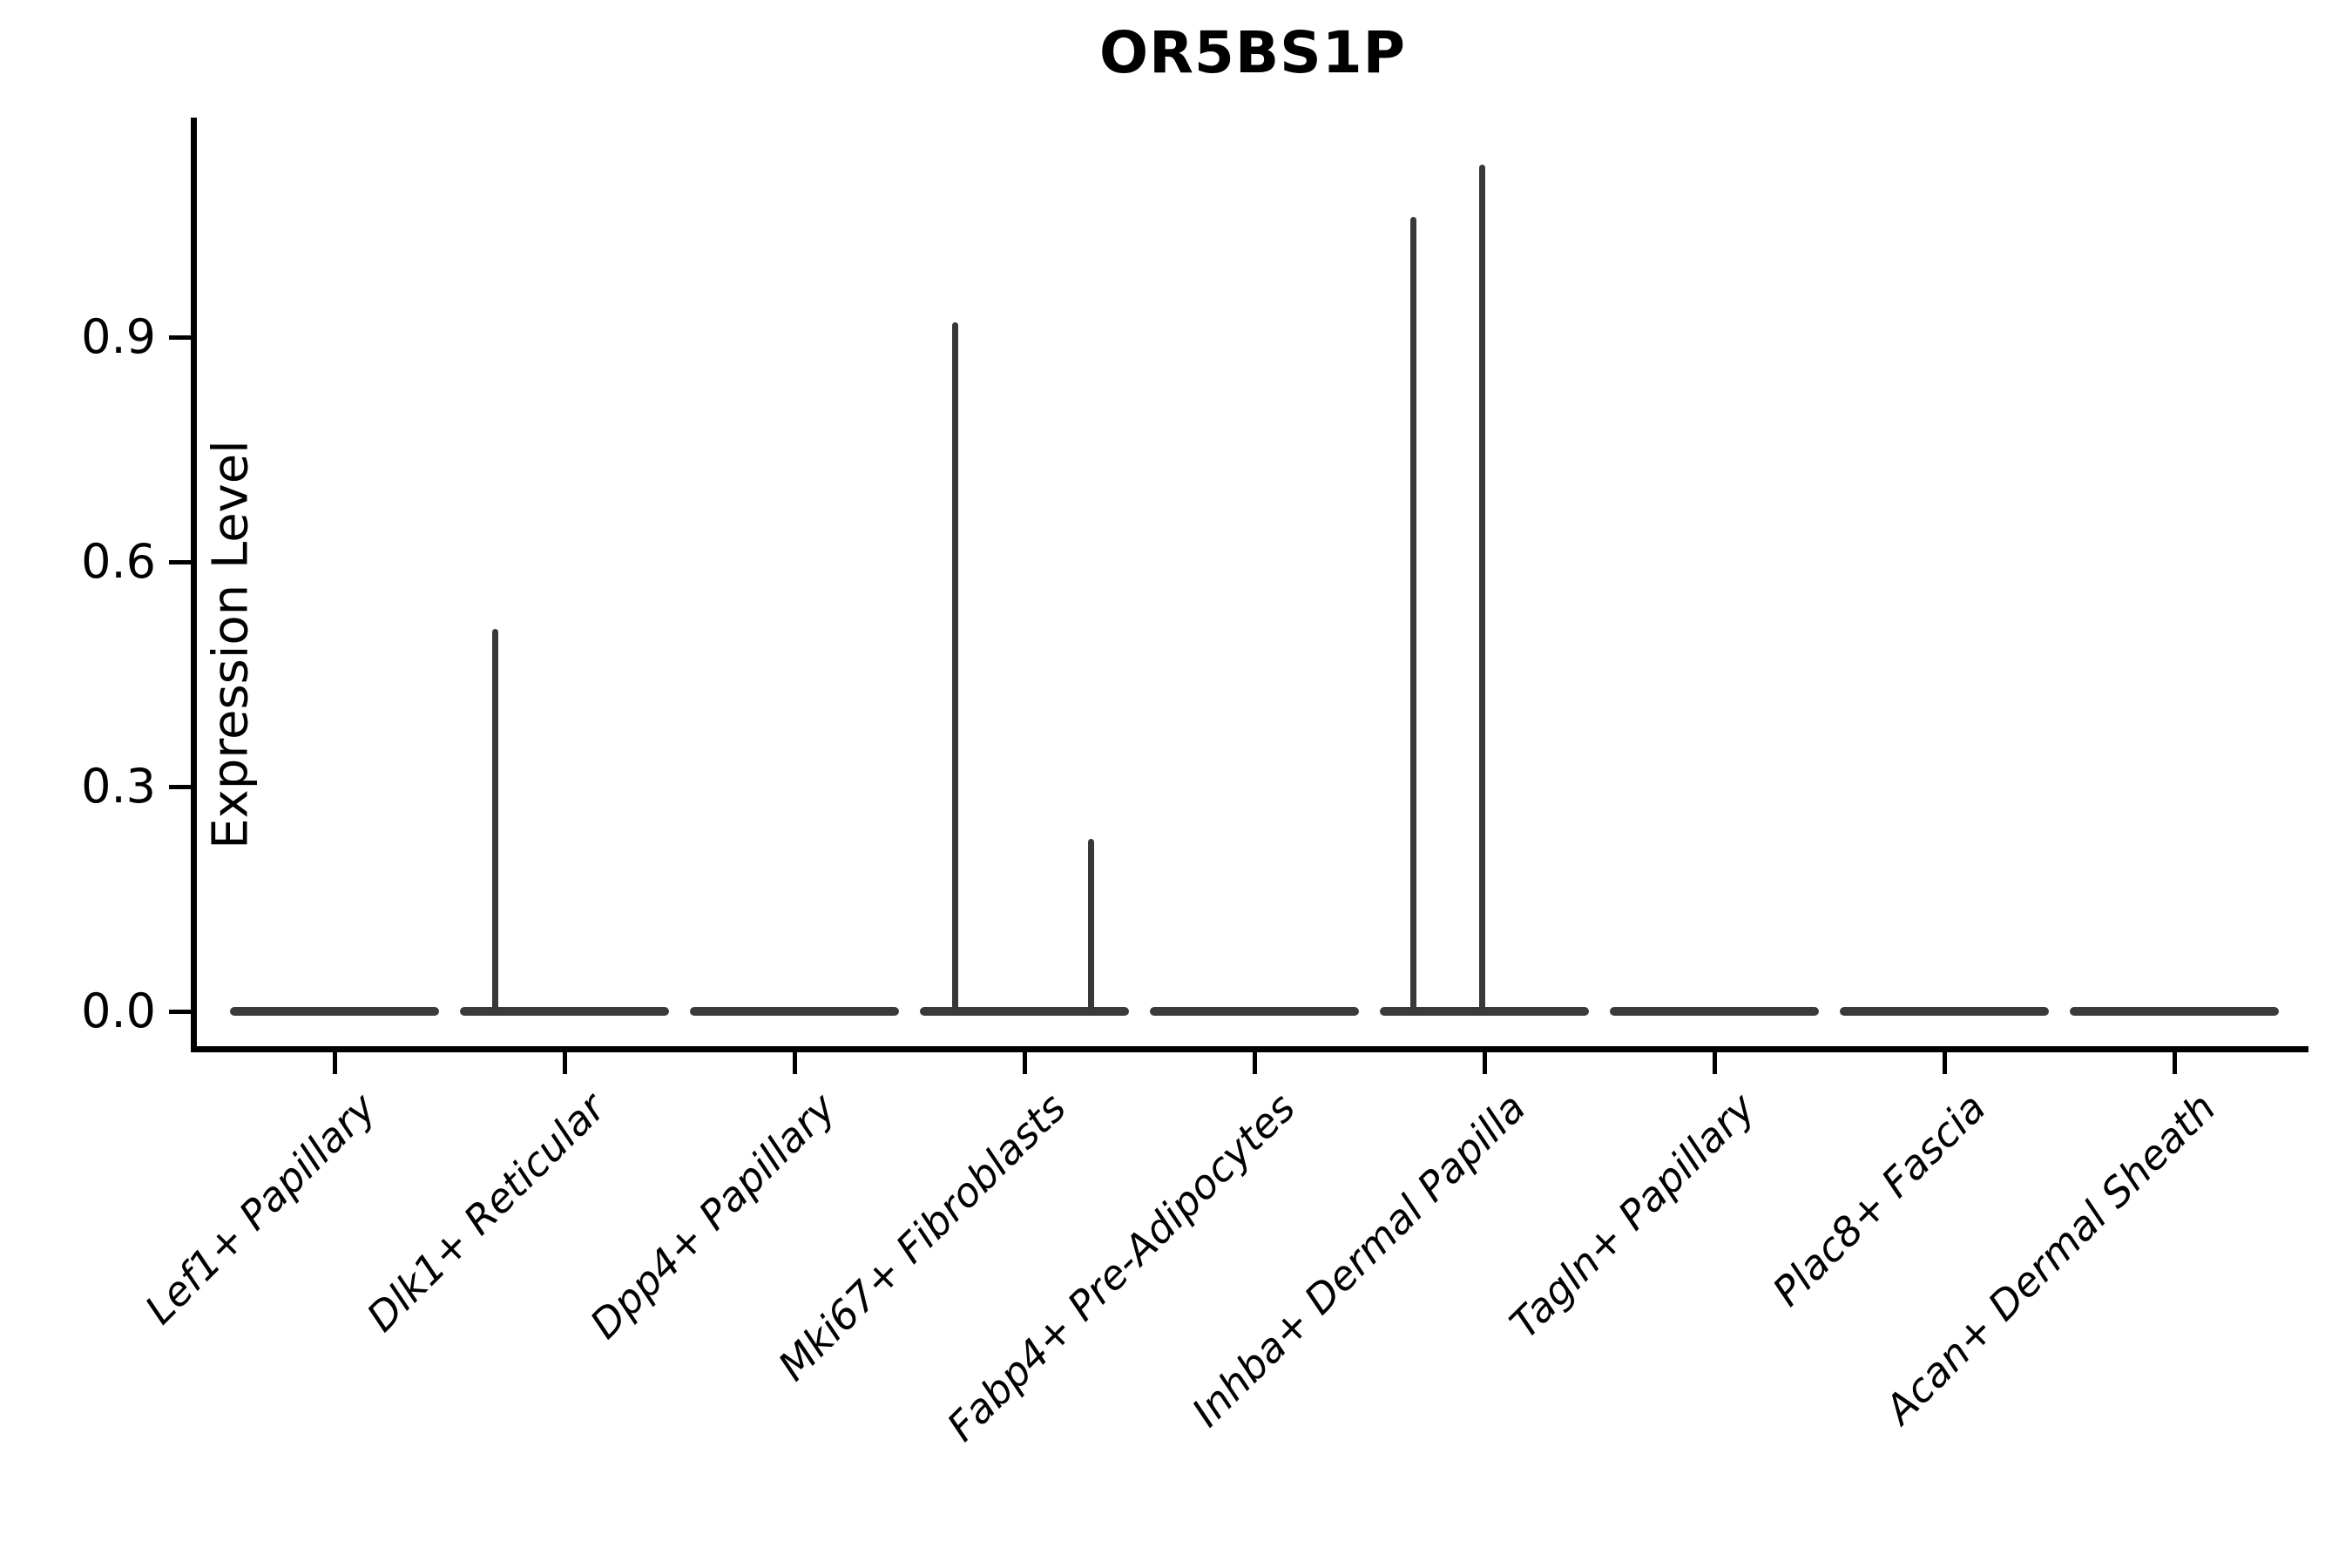 The width and height of the screenshot is (2352, 1568). Describe the element at coordinates (1250, 1049) in the screenshot. I see `x-axis-spine` at that location.